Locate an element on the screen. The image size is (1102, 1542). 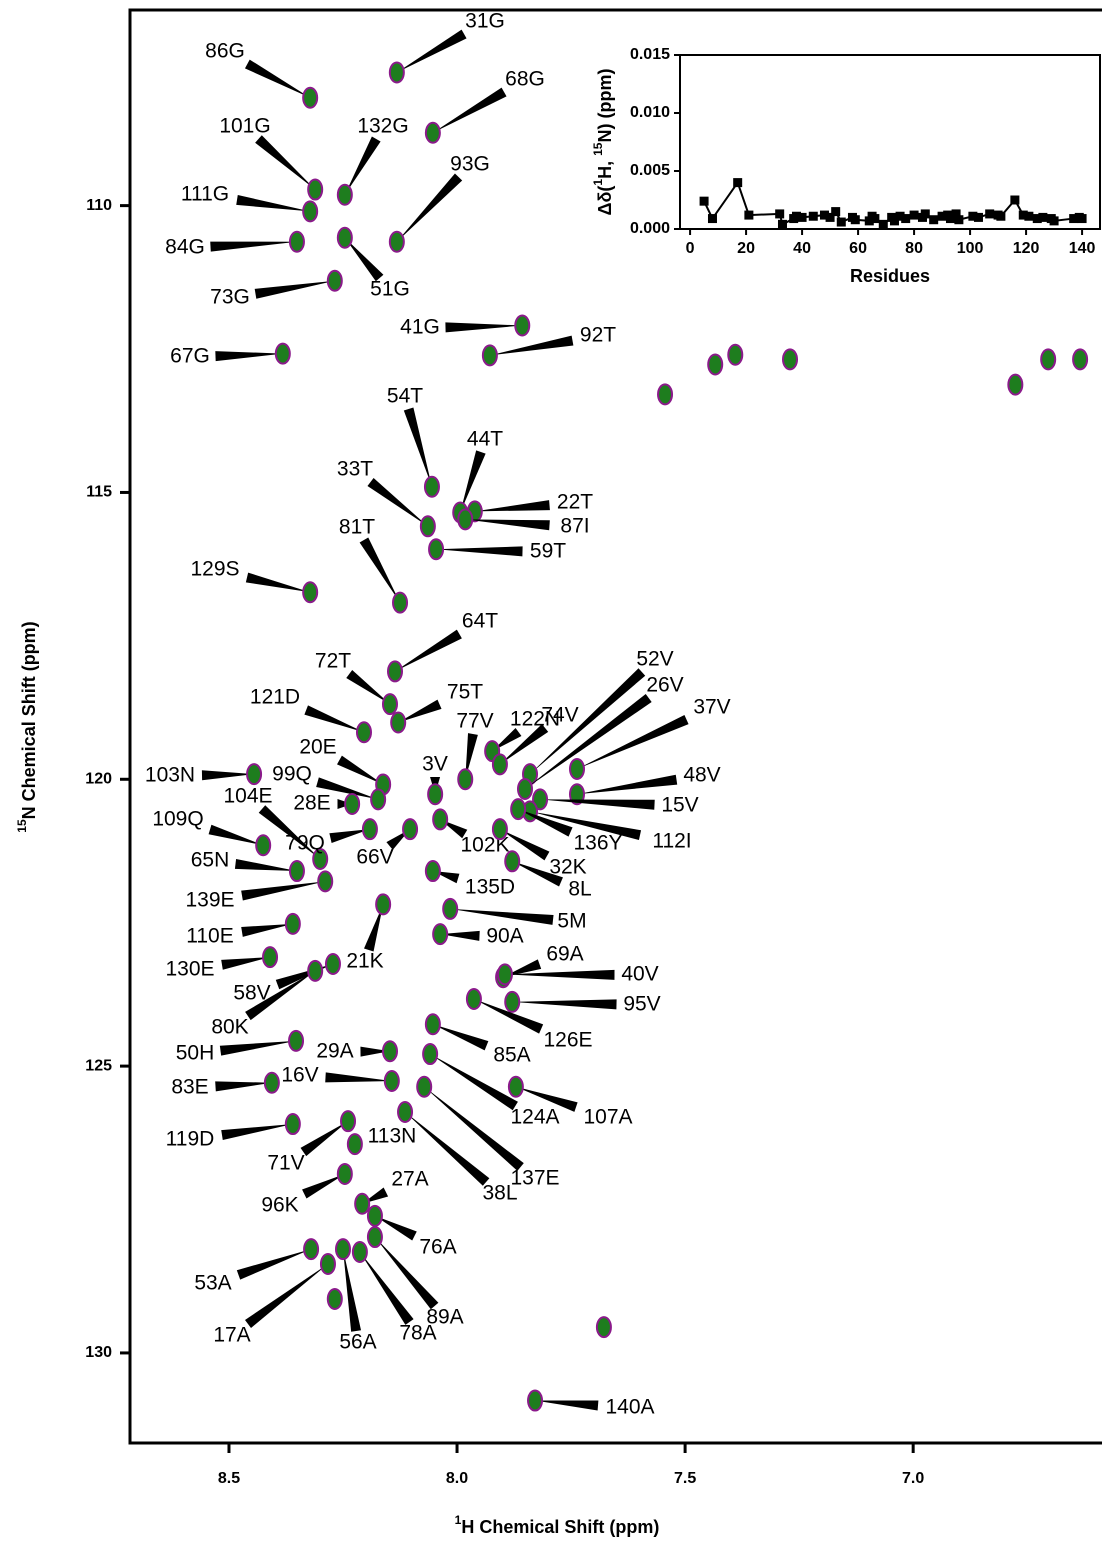
peak-label: 130E is located at coordinates (189, 969).